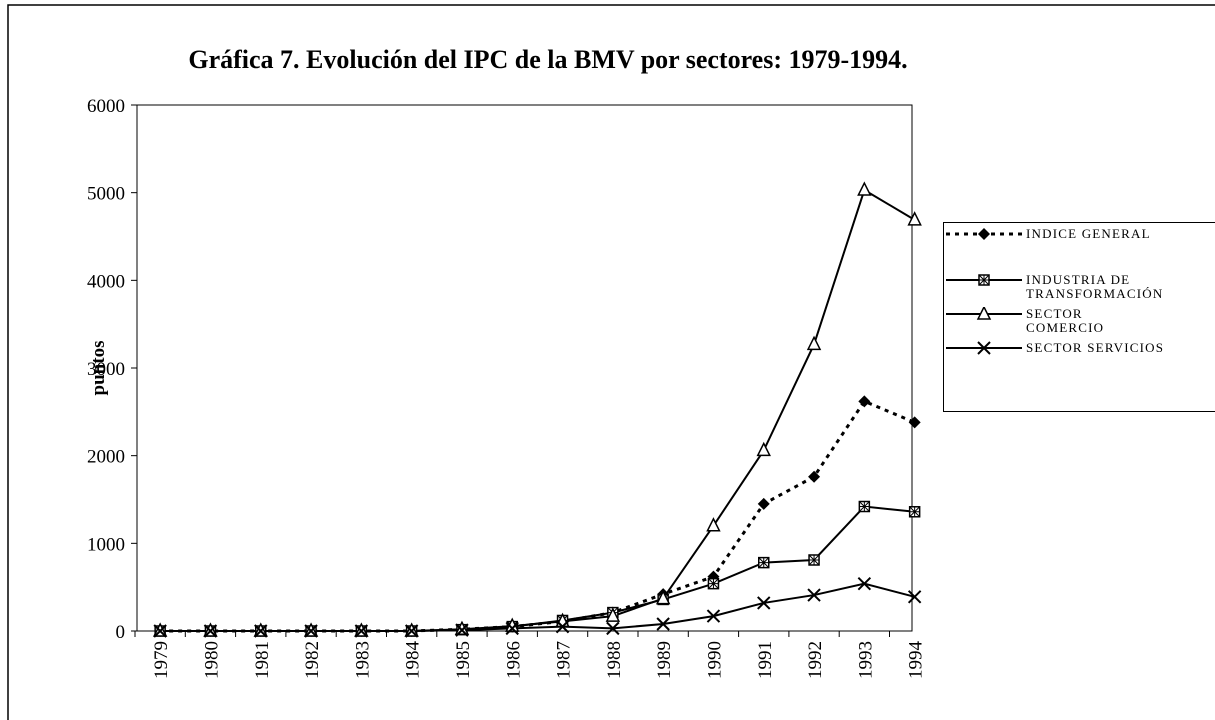 This screenshot has height=720, width=1215. Describe the element at coordinates (1024, 321) in the screenshot. I see `legend-item: SECTOR COMERCIO` at that location.